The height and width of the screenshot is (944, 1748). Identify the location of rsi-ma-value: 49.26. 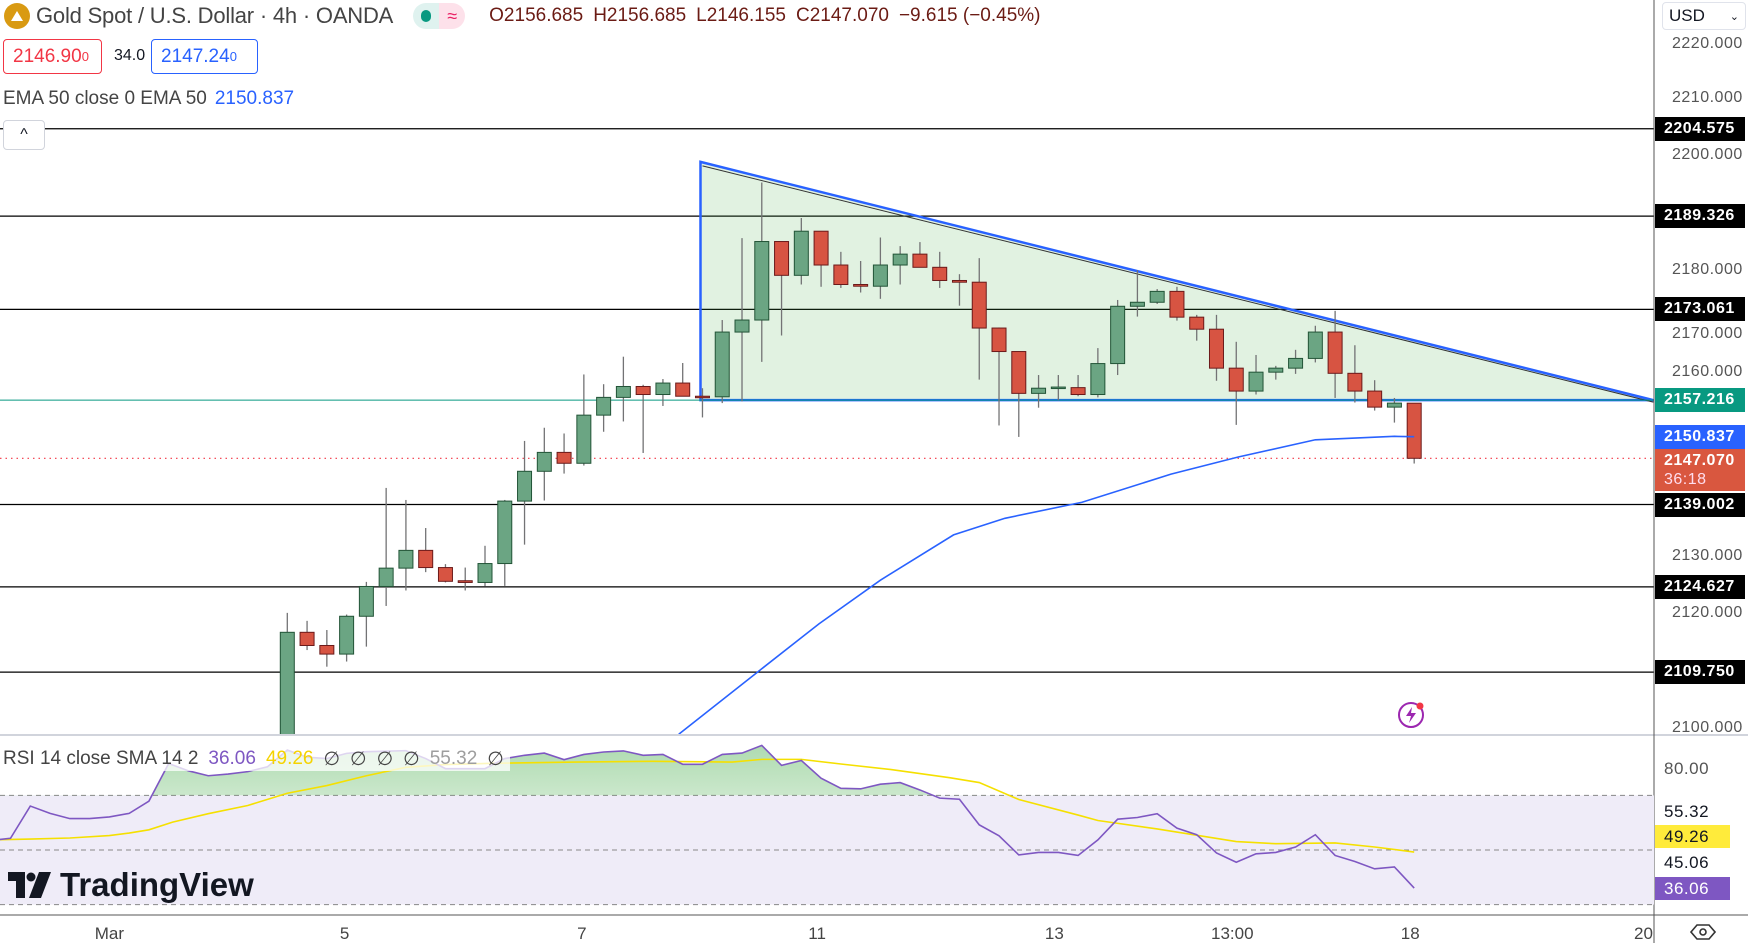
(289, 758).